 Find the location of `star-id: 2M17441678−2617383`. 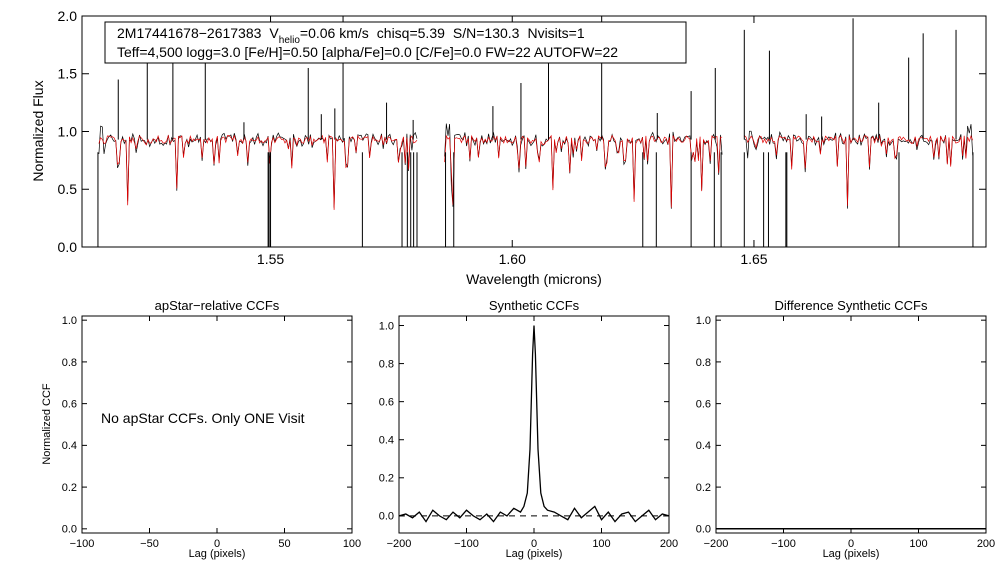

star-id: 2M17441678−2617383 is located at coordinates (189, 33).